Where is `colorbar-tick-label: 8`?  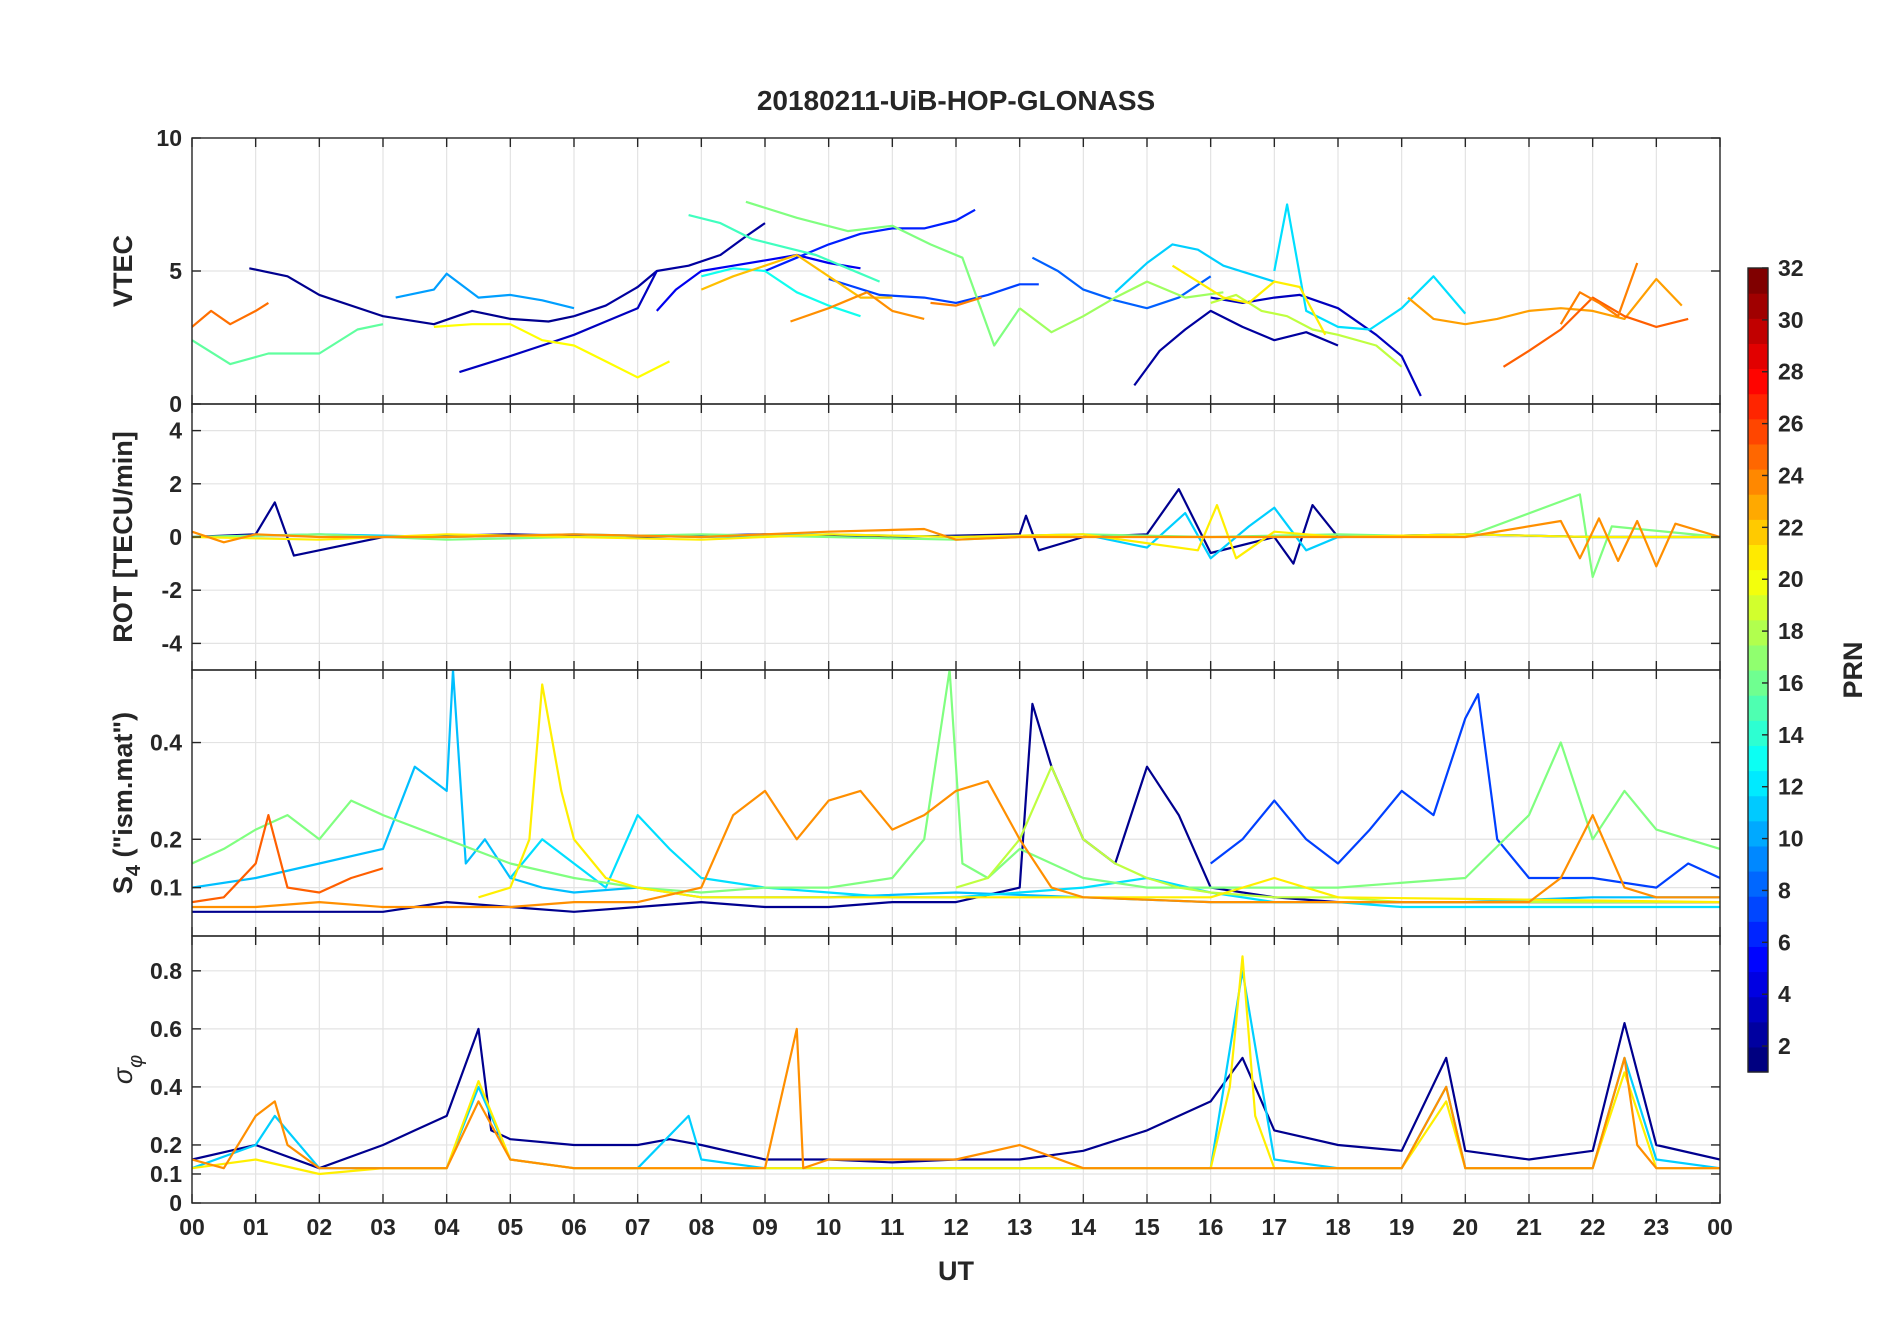 colorbar-tick-label: 8 is located at coordinates (1784, 890).